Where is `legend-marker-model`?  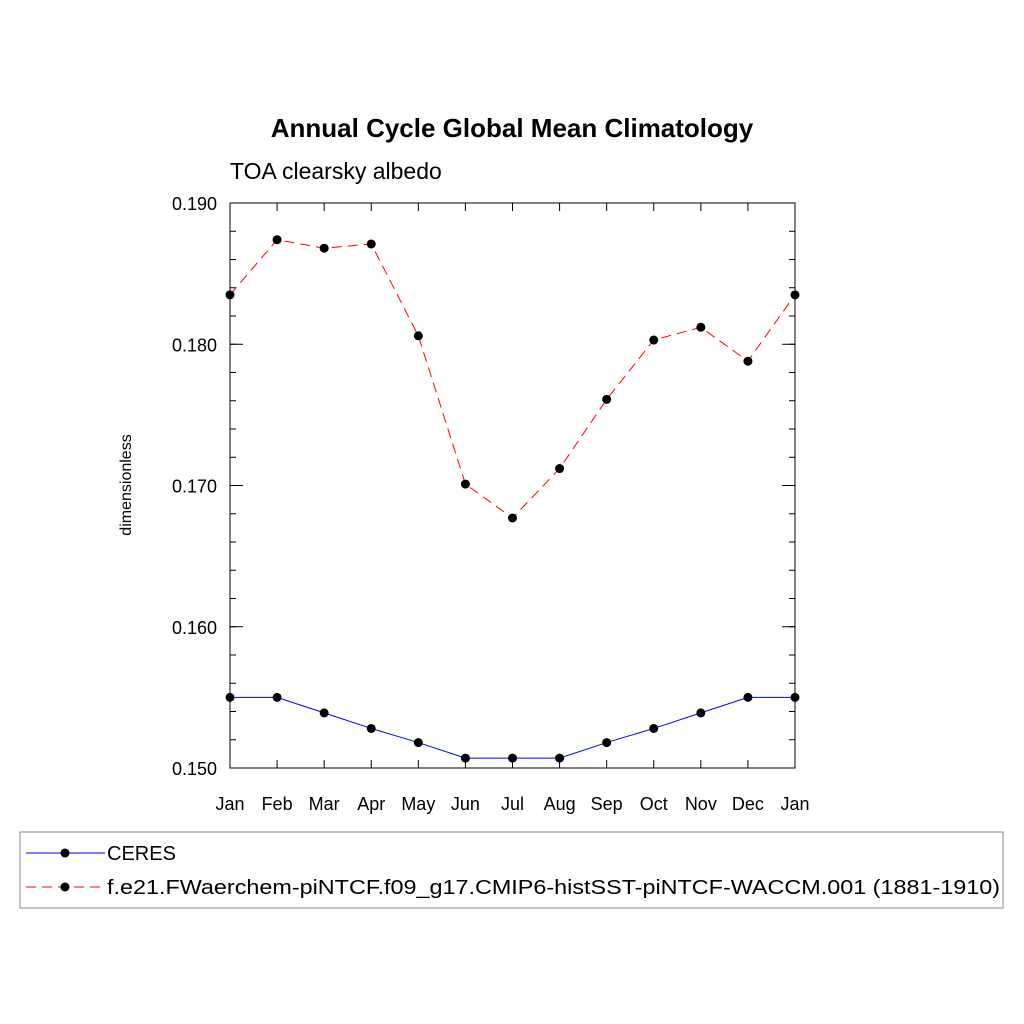 legend-marker-model is located at coordinates (65, 887).